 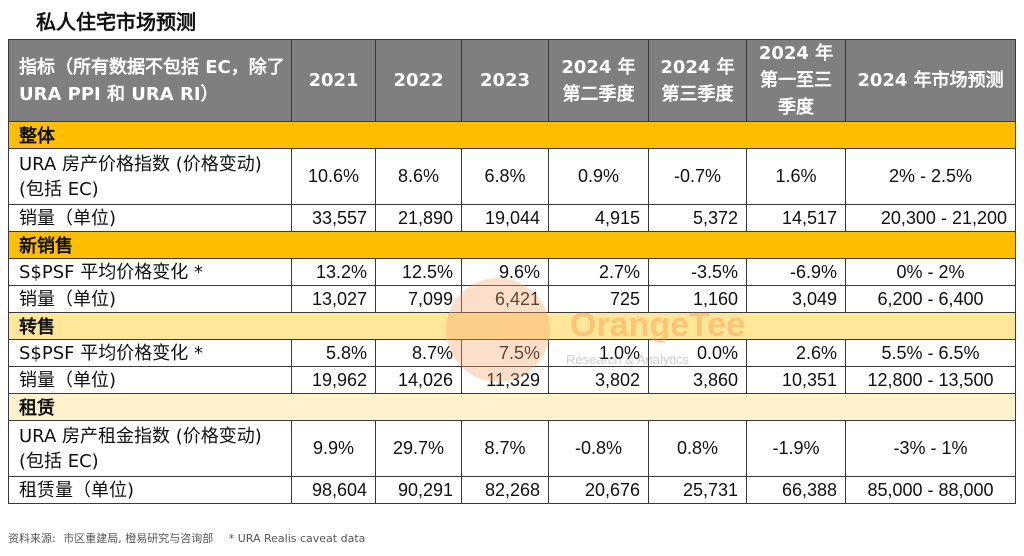 What do you see at coordinates (796, 80) in the screenshot?
I see `header-col-2024-q1-q3: 2024 年第一至三季度` at bounding box center [796, 80].